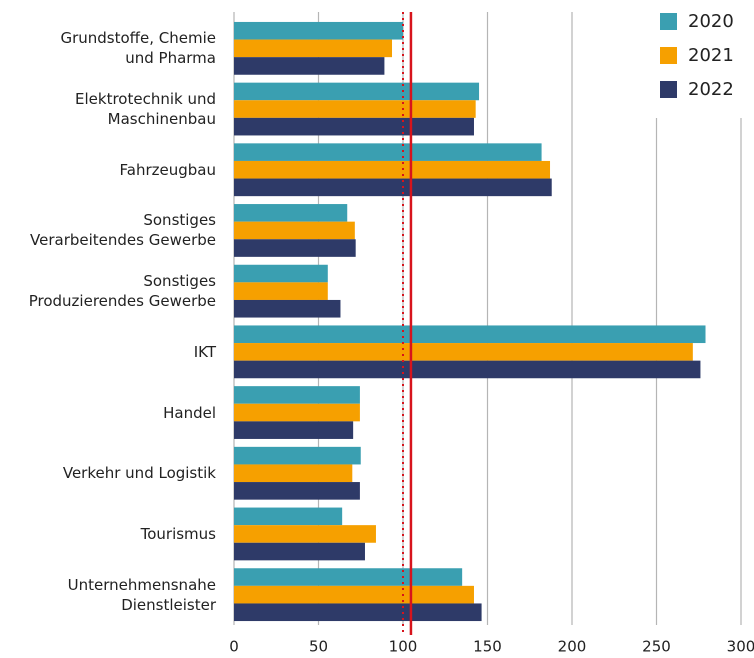 This screenshot has width=754, height=658. I want to click on x-tick-label: 100, so click(403, 647).